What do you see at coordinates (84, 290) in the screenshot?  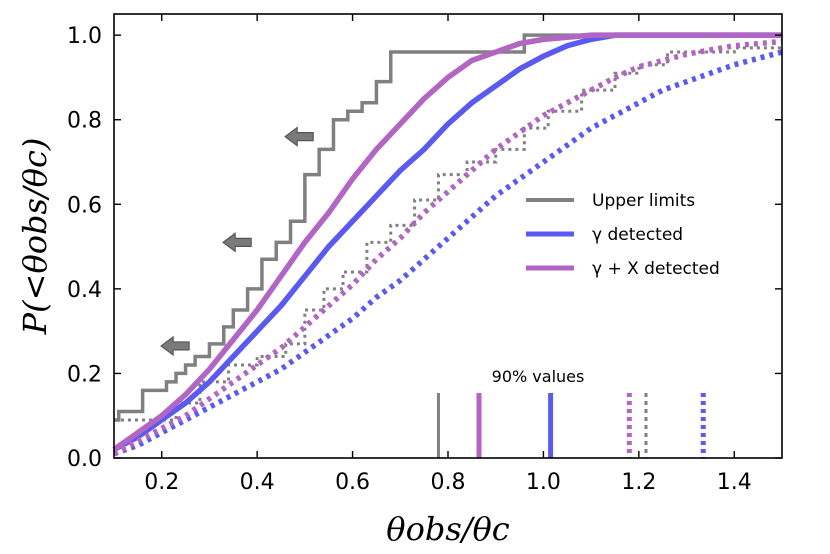 I see `y-tick-label-2: 0.4` at bounding box center [84, 290].